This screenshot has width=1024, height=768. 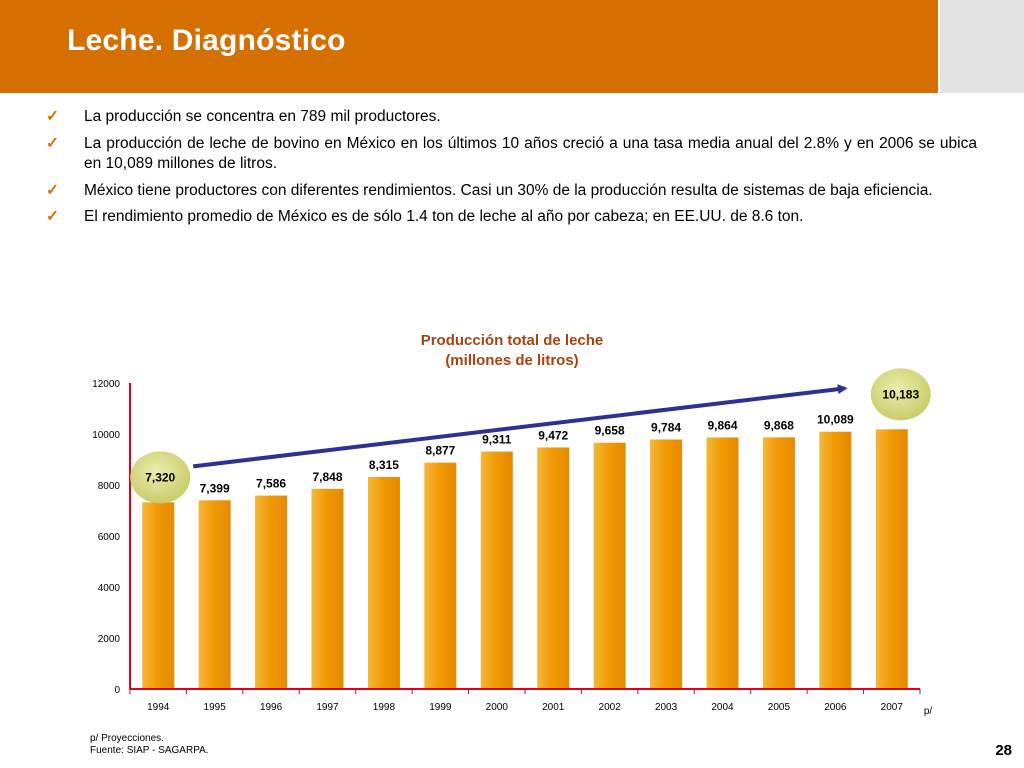 I want to click on y-tick-label-12000: 12000, so click(x=106, y=384).